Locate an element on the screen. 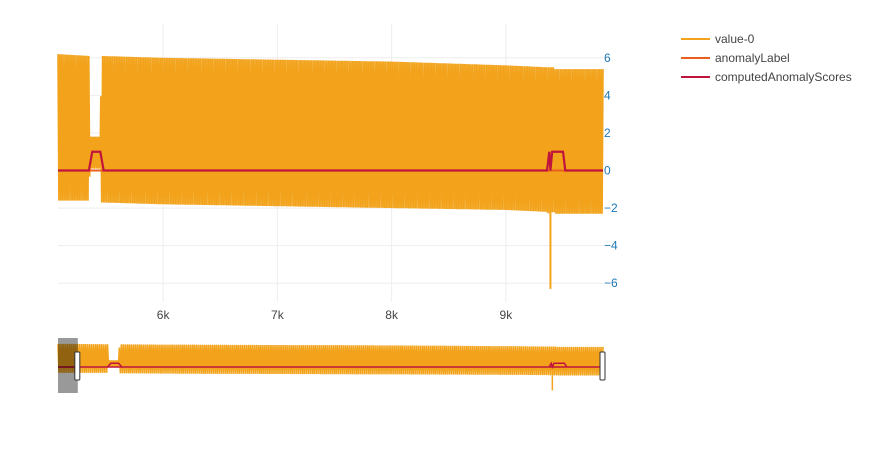 This screenshot has width=873, height=452. legend-label: value-0 is located at coordinates (735, 39).